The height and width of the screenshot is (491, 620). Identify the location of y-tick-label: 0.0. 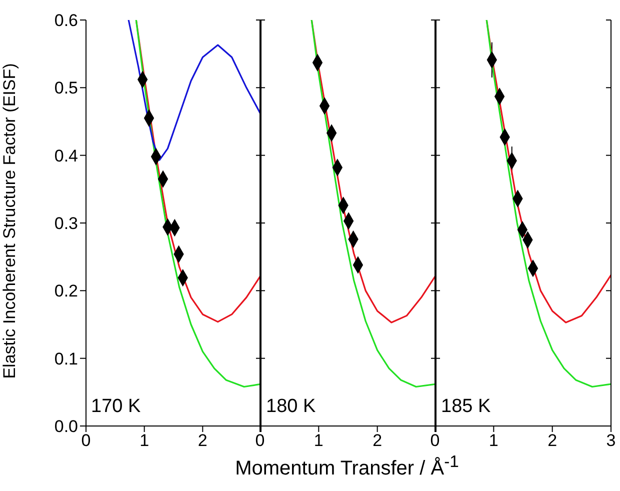
(66, 426).